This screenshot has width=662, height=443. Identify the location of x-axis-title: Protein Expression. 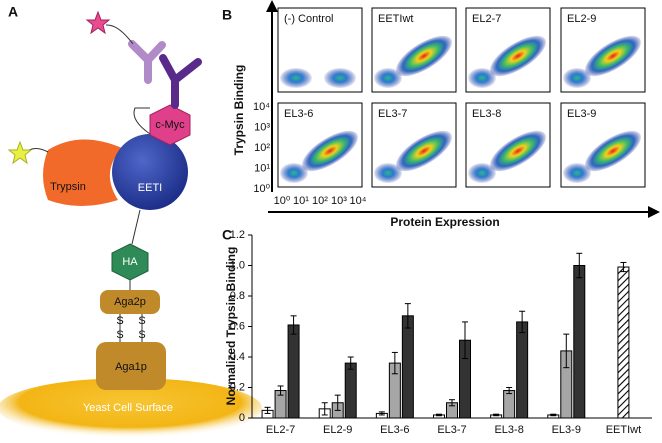
(444, 222).